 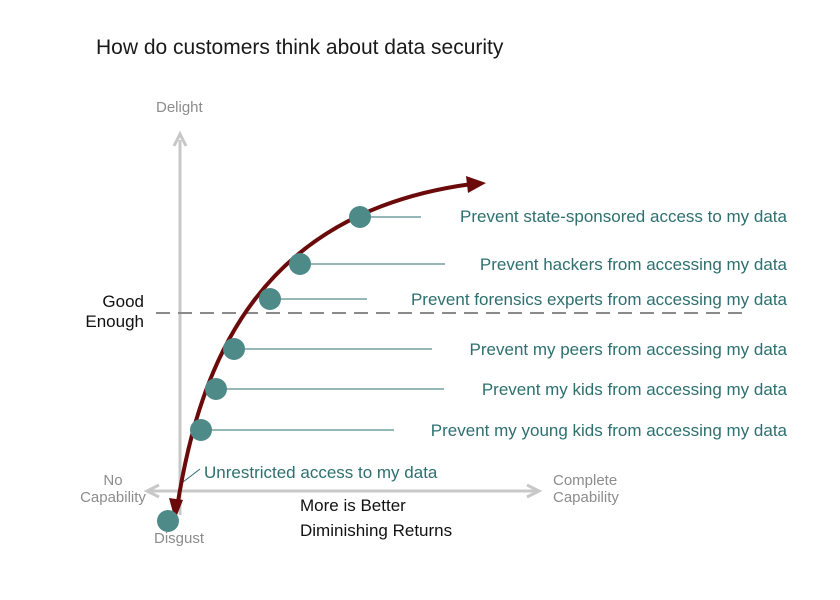 I want to click on item-label-peers: Prevent my peers from accessing my data, so click(x=628, y=349).